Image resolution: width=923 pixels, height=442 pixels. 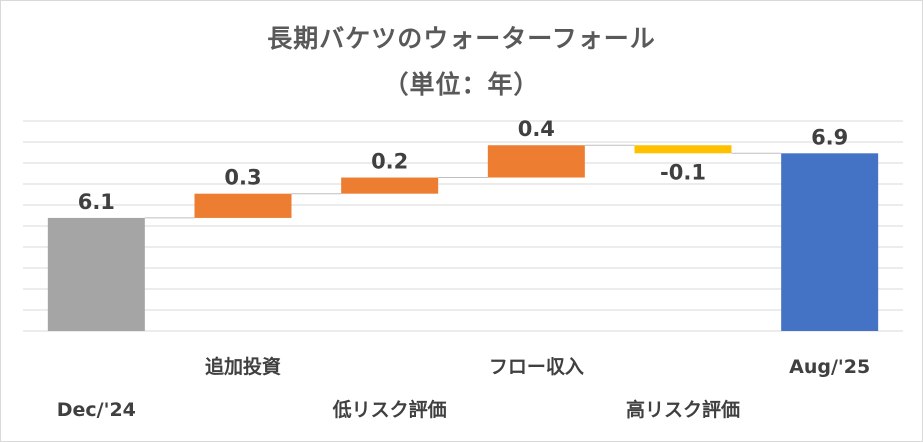 What do you see at coordinates (96, 410) in the screenshot?
I see `category-label: Dec/'24` at bounding box center [96, 410].